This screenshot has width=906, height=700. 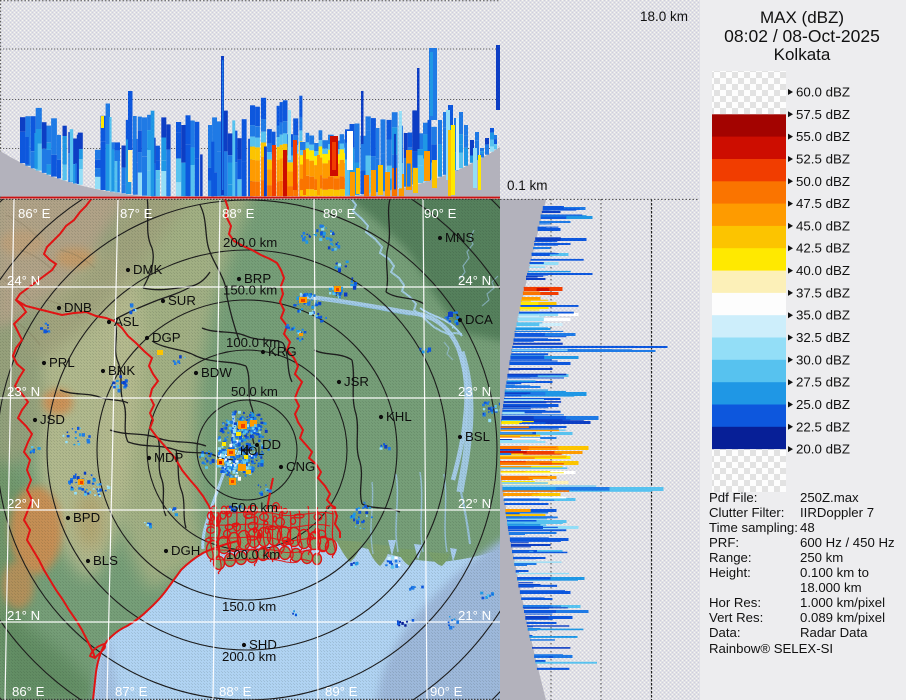 What do you see at coordinates (121, 370) in the screenshot?
I see `svg-text: BNK` at bounding box center [121, 370].